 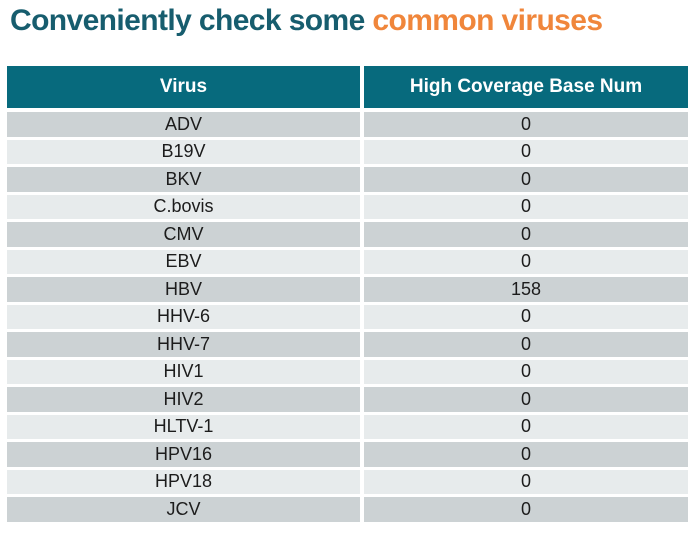 I want to click on table-row: JCV 0, so click(x=347, y=511).